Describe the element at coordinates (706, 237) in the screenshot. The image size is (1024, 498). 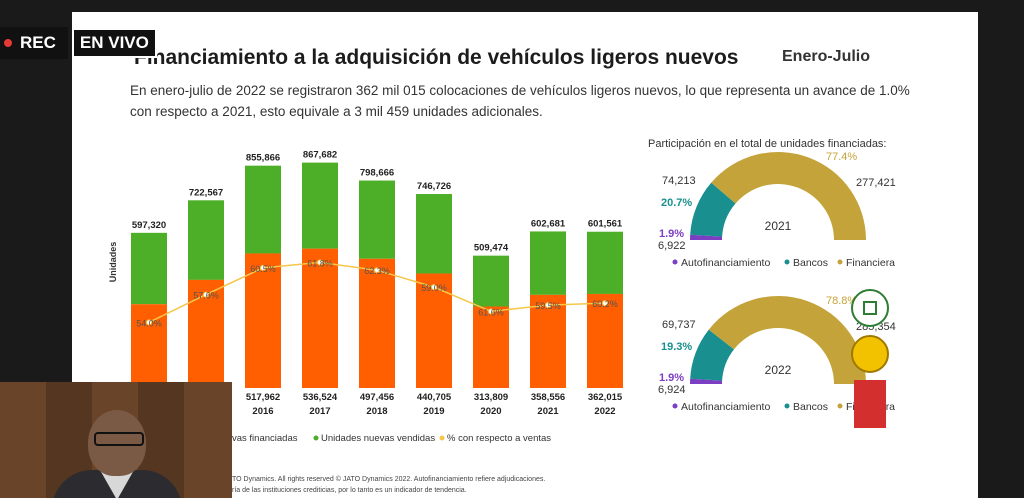
I see `donut-2021-autofinanciamiento` at that location.